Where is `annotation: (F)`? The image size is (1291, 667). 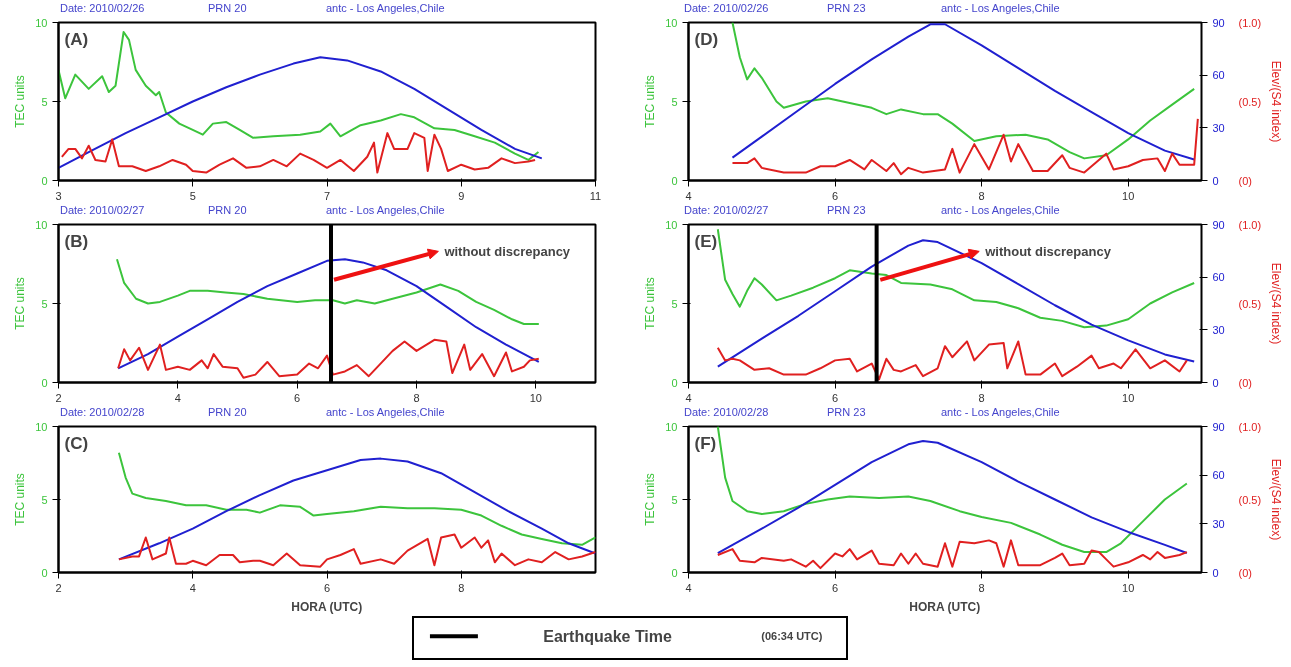
annotation: (F) is located at coordinates (705, 443).